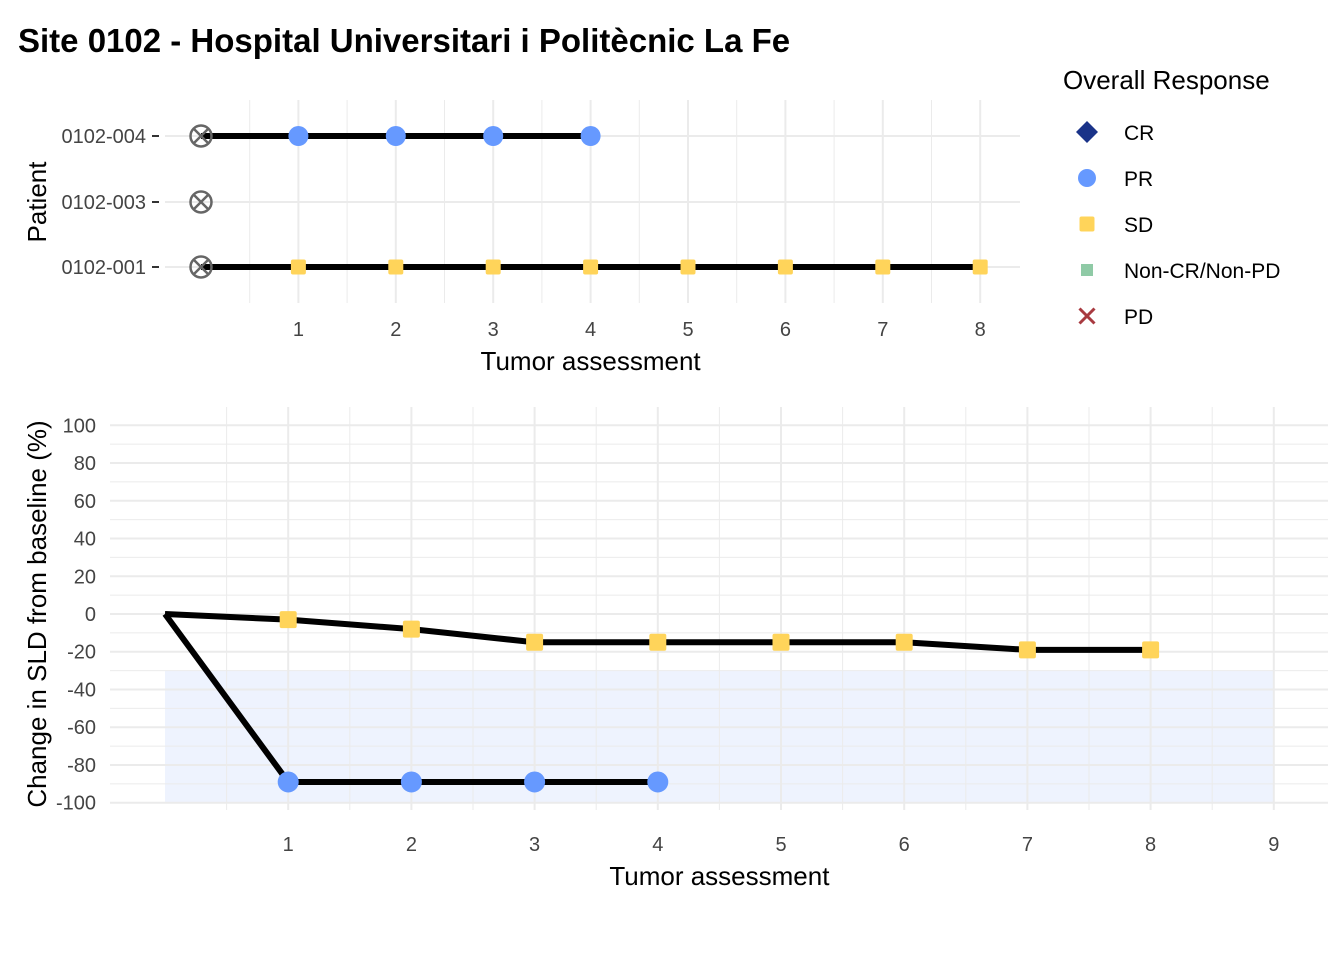 This screenshot has height=960, width=1344. I want to click on y-tick-label: 80, so click(85, 464).